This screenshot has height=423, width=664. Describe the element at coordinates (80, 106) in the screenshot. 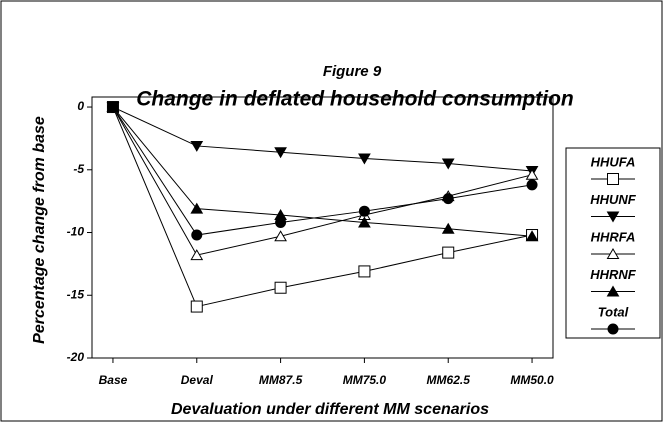

I see `y-tick-label: 0` at that location.